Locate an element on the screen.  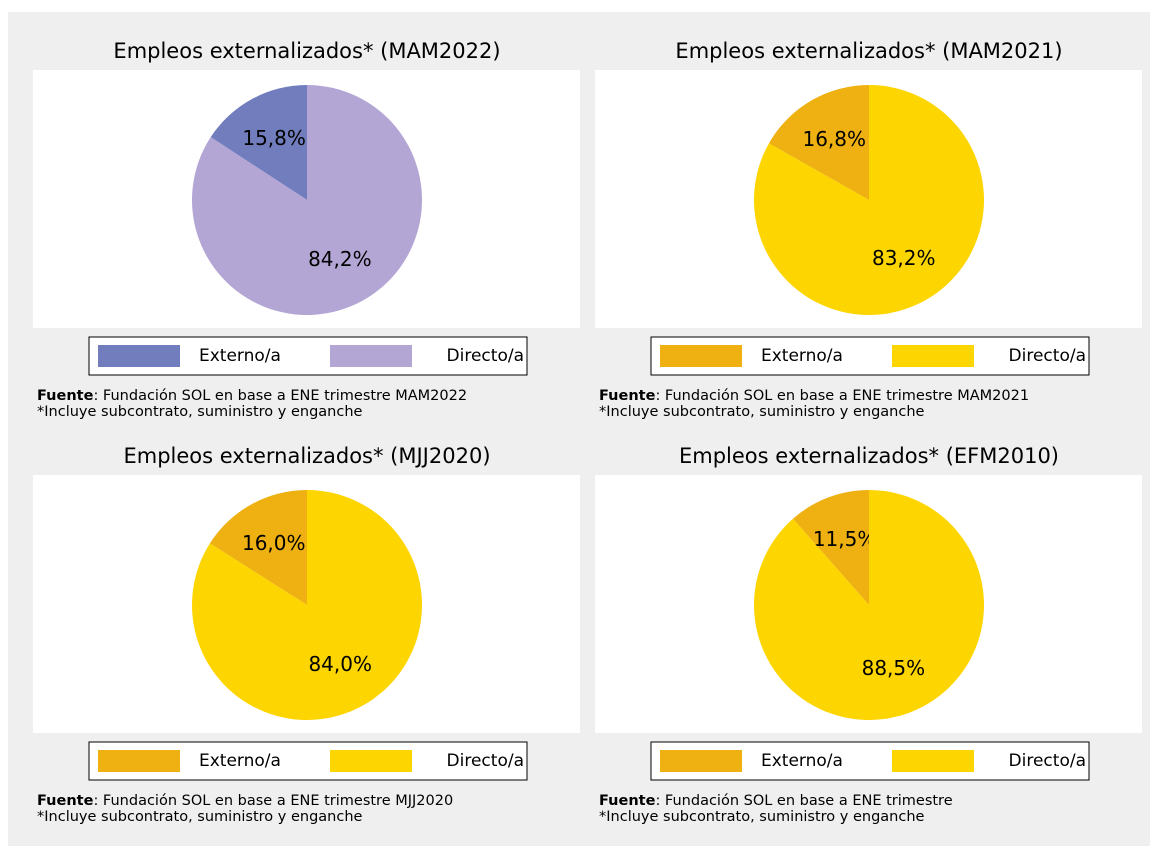
value-label: 84,2% is located at coordinates (340, 259).